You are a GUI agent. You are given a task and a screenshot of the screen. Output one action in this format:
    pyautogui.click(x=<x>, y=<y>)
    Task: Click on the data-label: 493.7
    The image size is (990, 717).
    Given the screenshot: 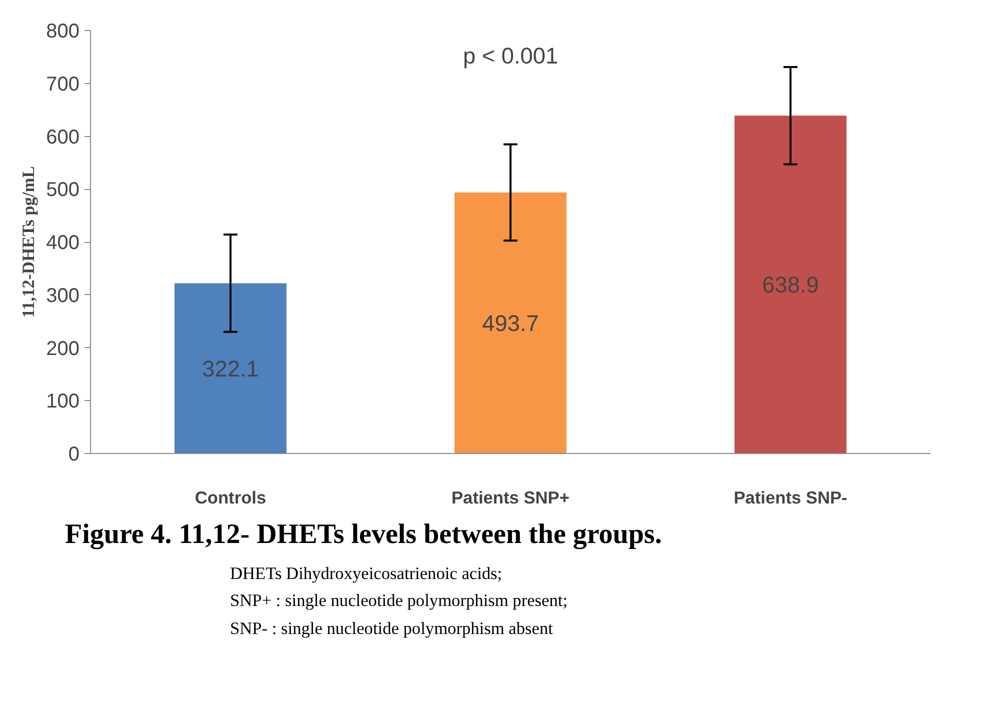 What is the action you would take?
    pyautogui.click(x=510, y=323)
    